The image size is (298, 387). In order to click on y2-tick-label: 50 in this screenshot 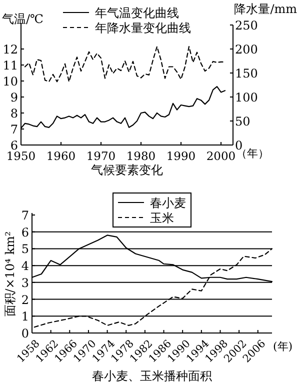, I will do `click(242, 121)`.